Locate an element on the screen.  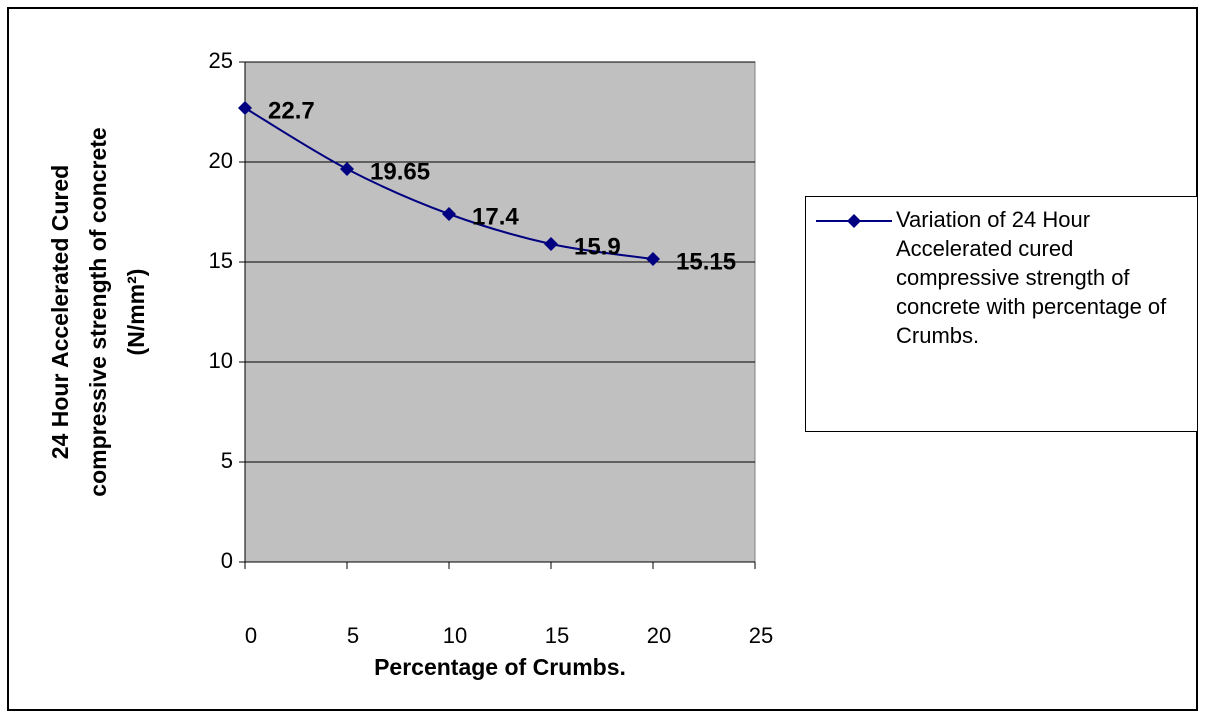
data-label: 19.65 is located at coordinates (400, 171).